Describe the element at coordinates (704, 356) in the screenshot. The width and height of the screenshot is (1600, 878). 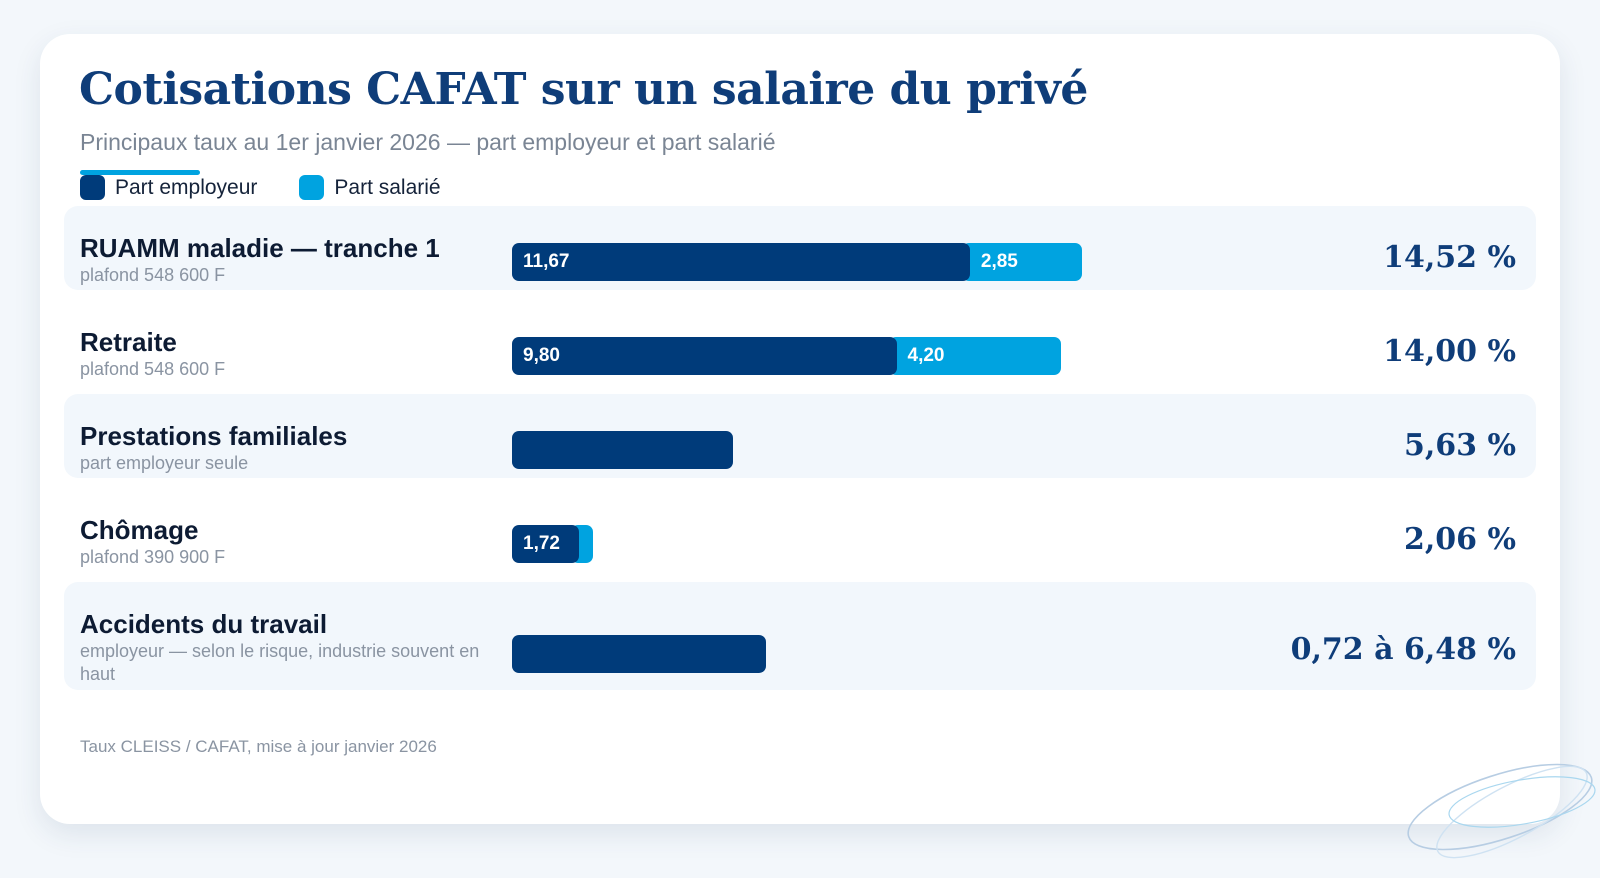
I see `bar-employer: 9,80` at that location.